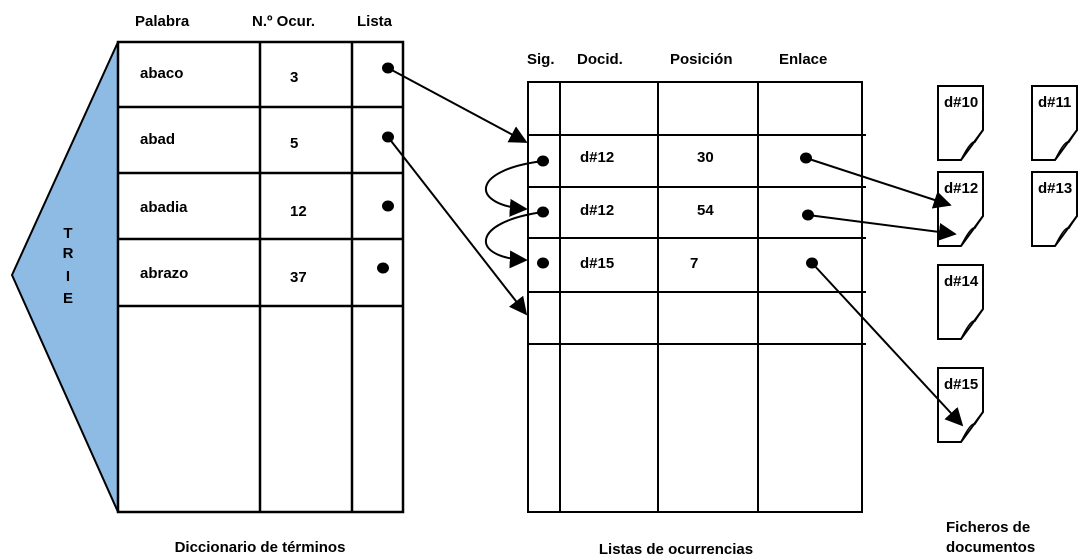 The height and width of the screenshot is (559, 1084). Describe the element at coordinates (990, 547) in the screenshot. I see `caption: documentos` at that location.